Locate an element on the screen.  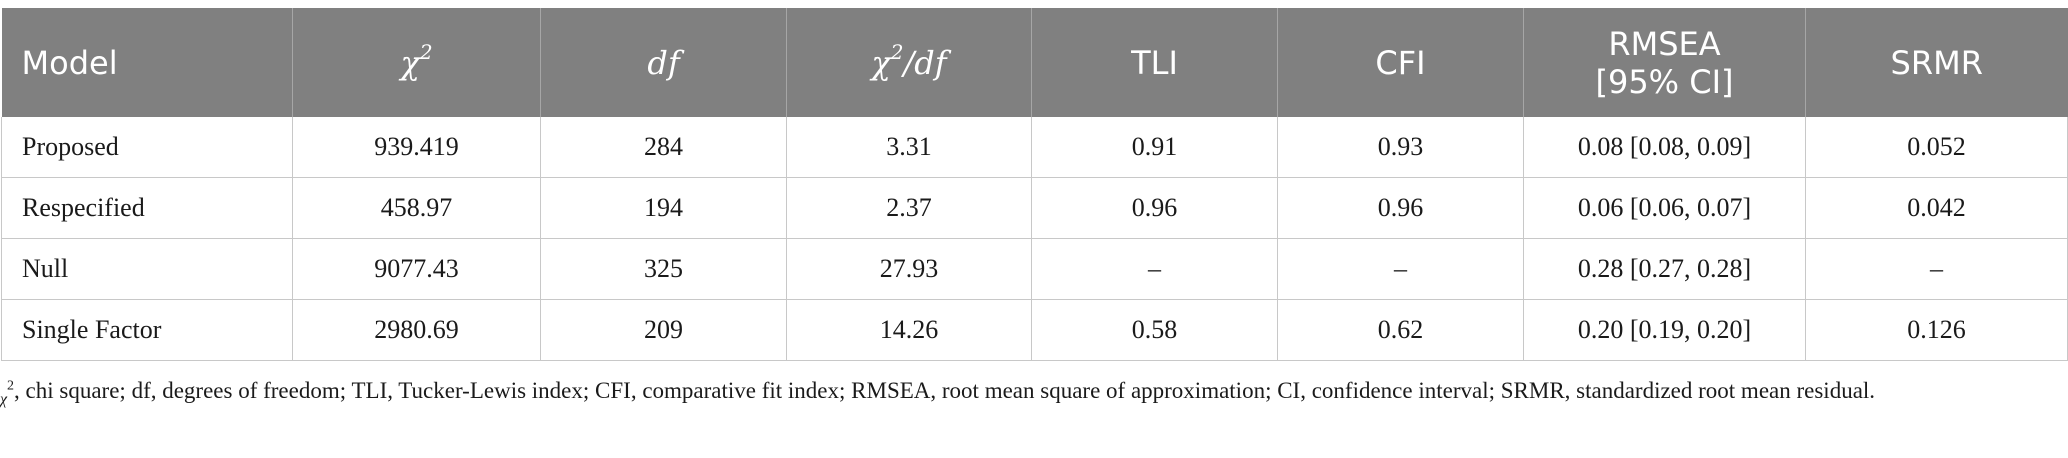
table-cell-srmr: 0.126 is located at coordinates (1936, 330).